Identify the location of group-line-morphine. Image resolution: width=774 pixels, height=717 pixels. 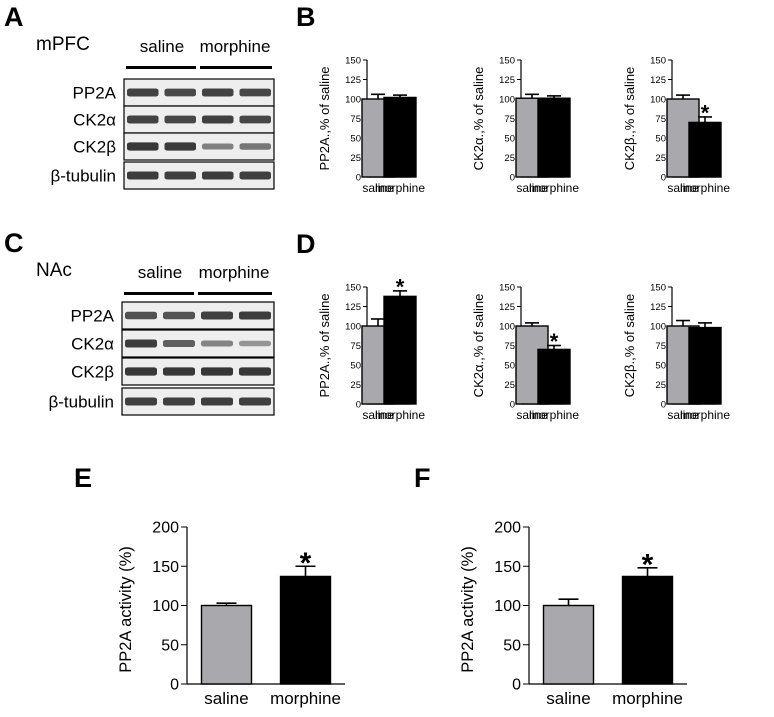
(236, 67).